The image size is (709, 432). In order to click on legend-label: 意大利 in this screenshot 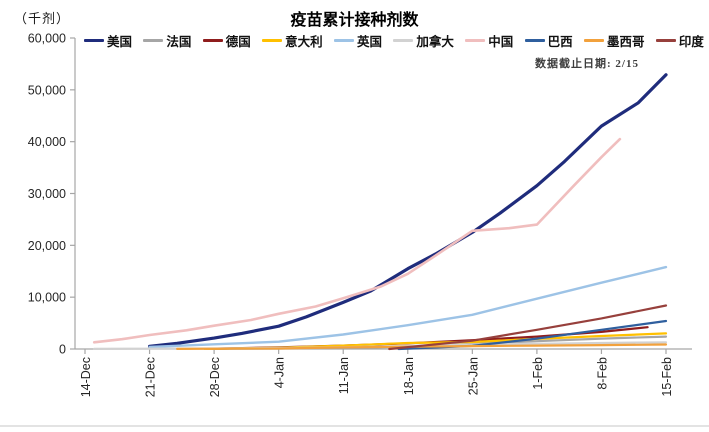, I will do `click(304, 42)`.